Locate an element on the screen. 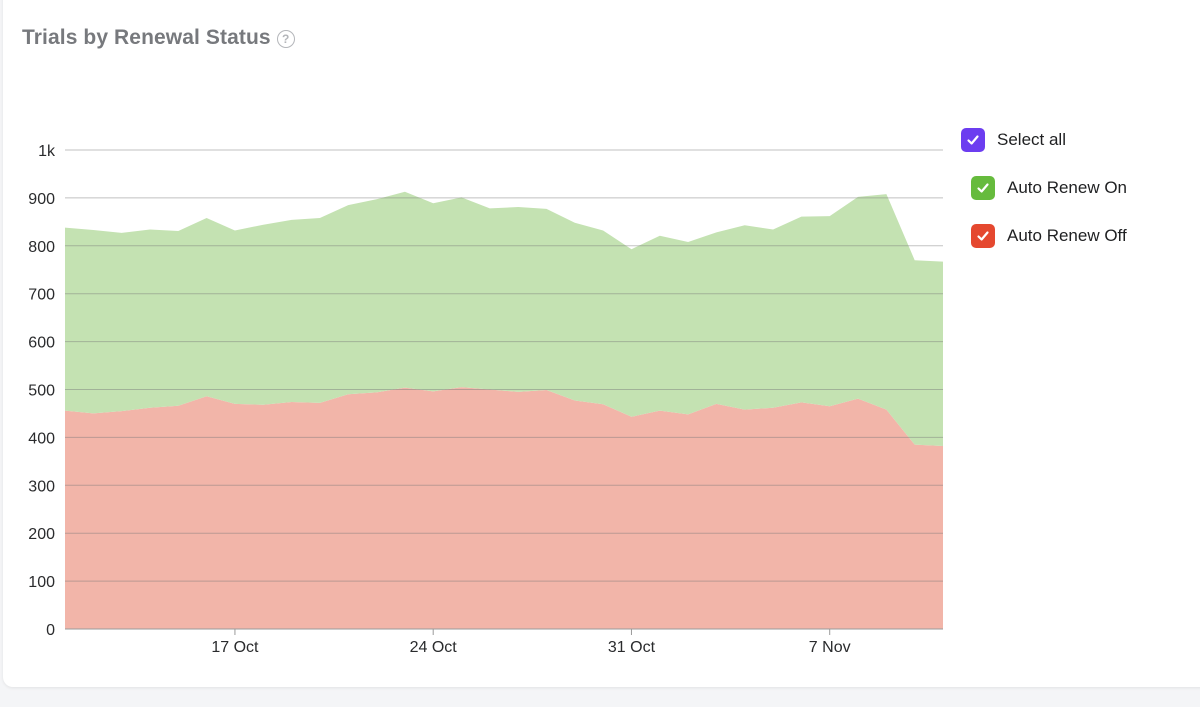 This screenshot has width=1200, height=707. chart-header: Trials by Renewal Status ? is located at coordinates (158, 38).